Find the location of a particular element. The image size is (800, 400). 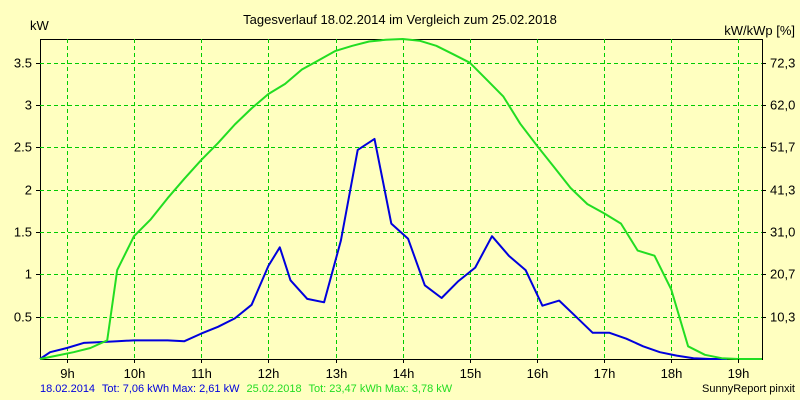

y2-tick-label: 62,0 is located at coordinates (782, 105).